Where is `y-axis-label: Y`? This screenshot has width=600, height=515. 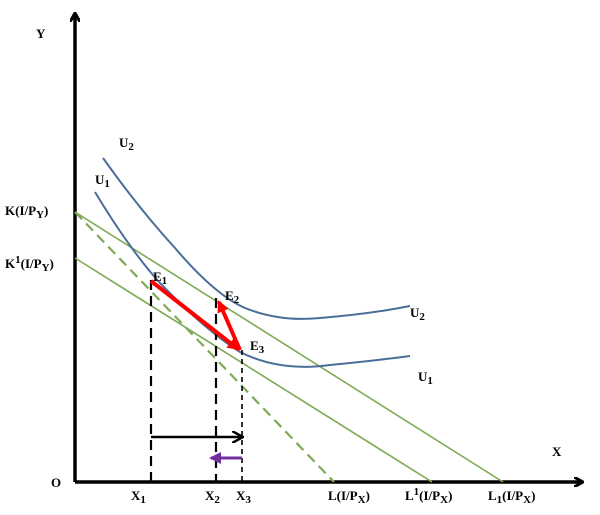 y-axis-label: Y is located at coordinates (41, 33).